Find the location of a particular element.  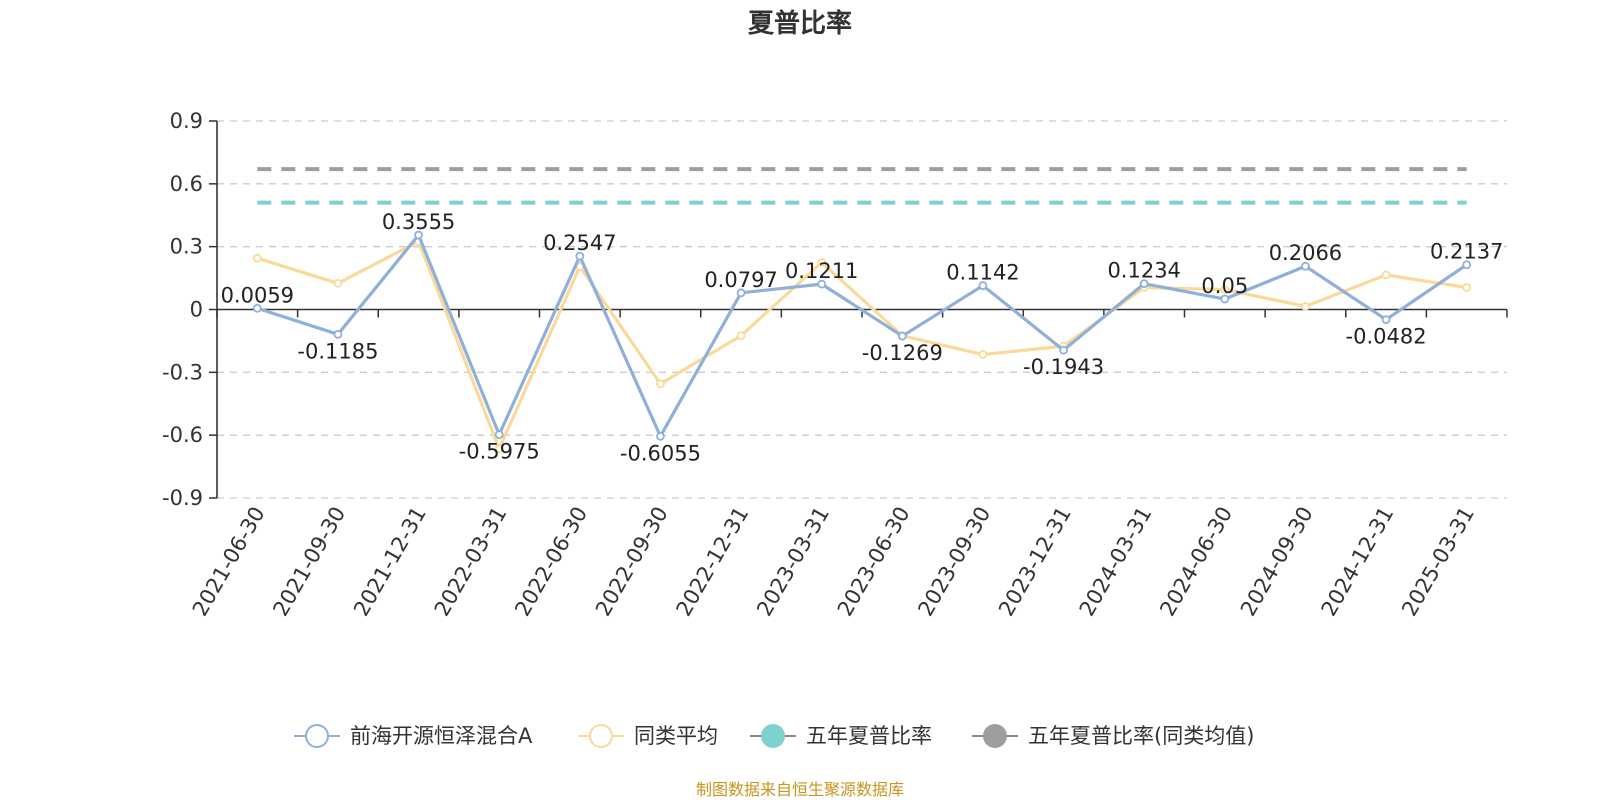

x-tick-label: 2023-09-30 is located at coordinates (954, 562).